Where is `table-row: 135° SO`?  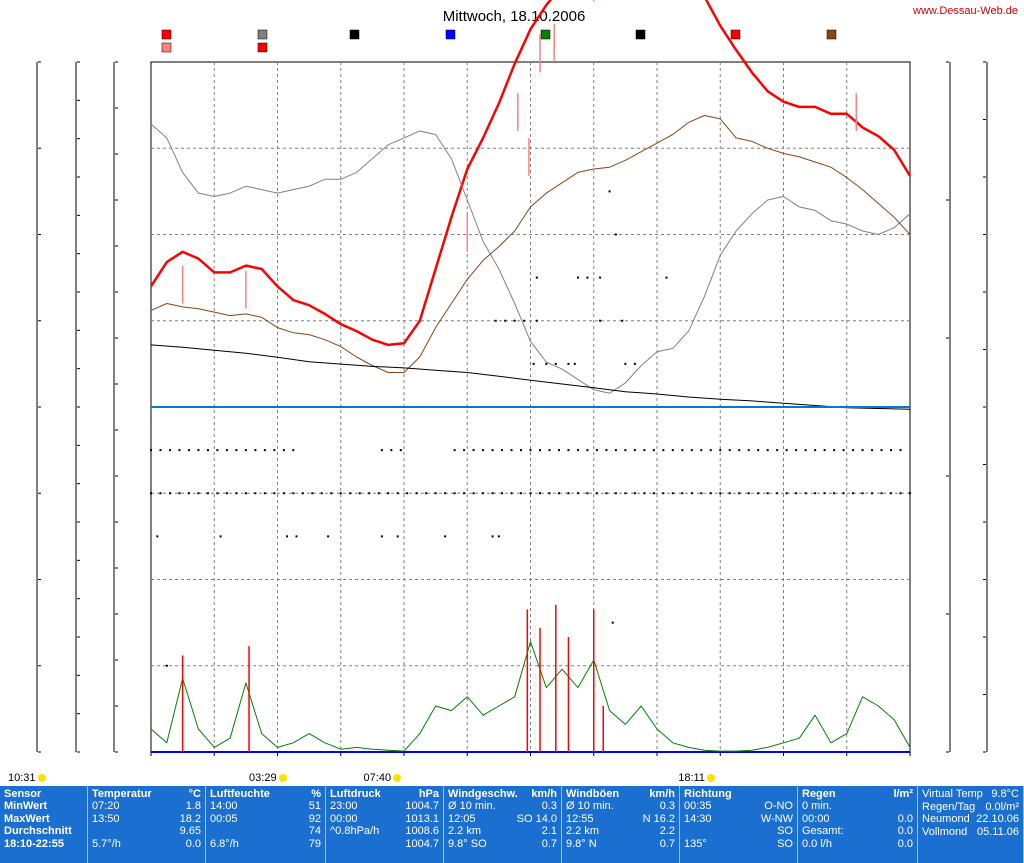 table-row: 135° SO is located at coordinates (738, 844).